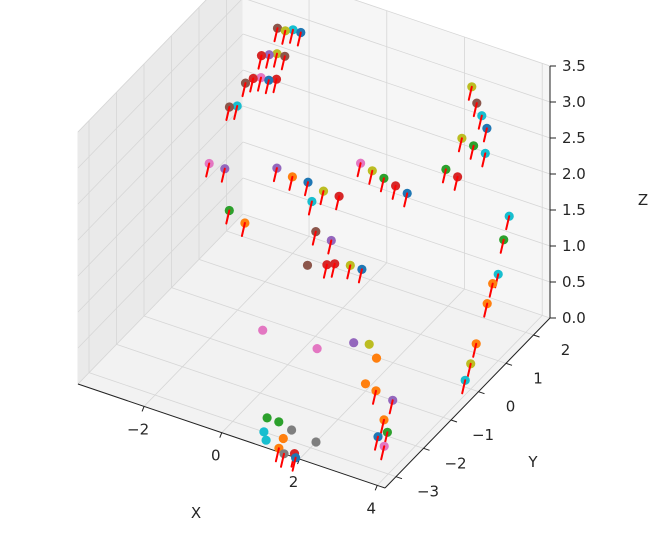  Describe the element at coordinates (428, 492) in the screenshot. I see `y-tick-label: −3` at that location.